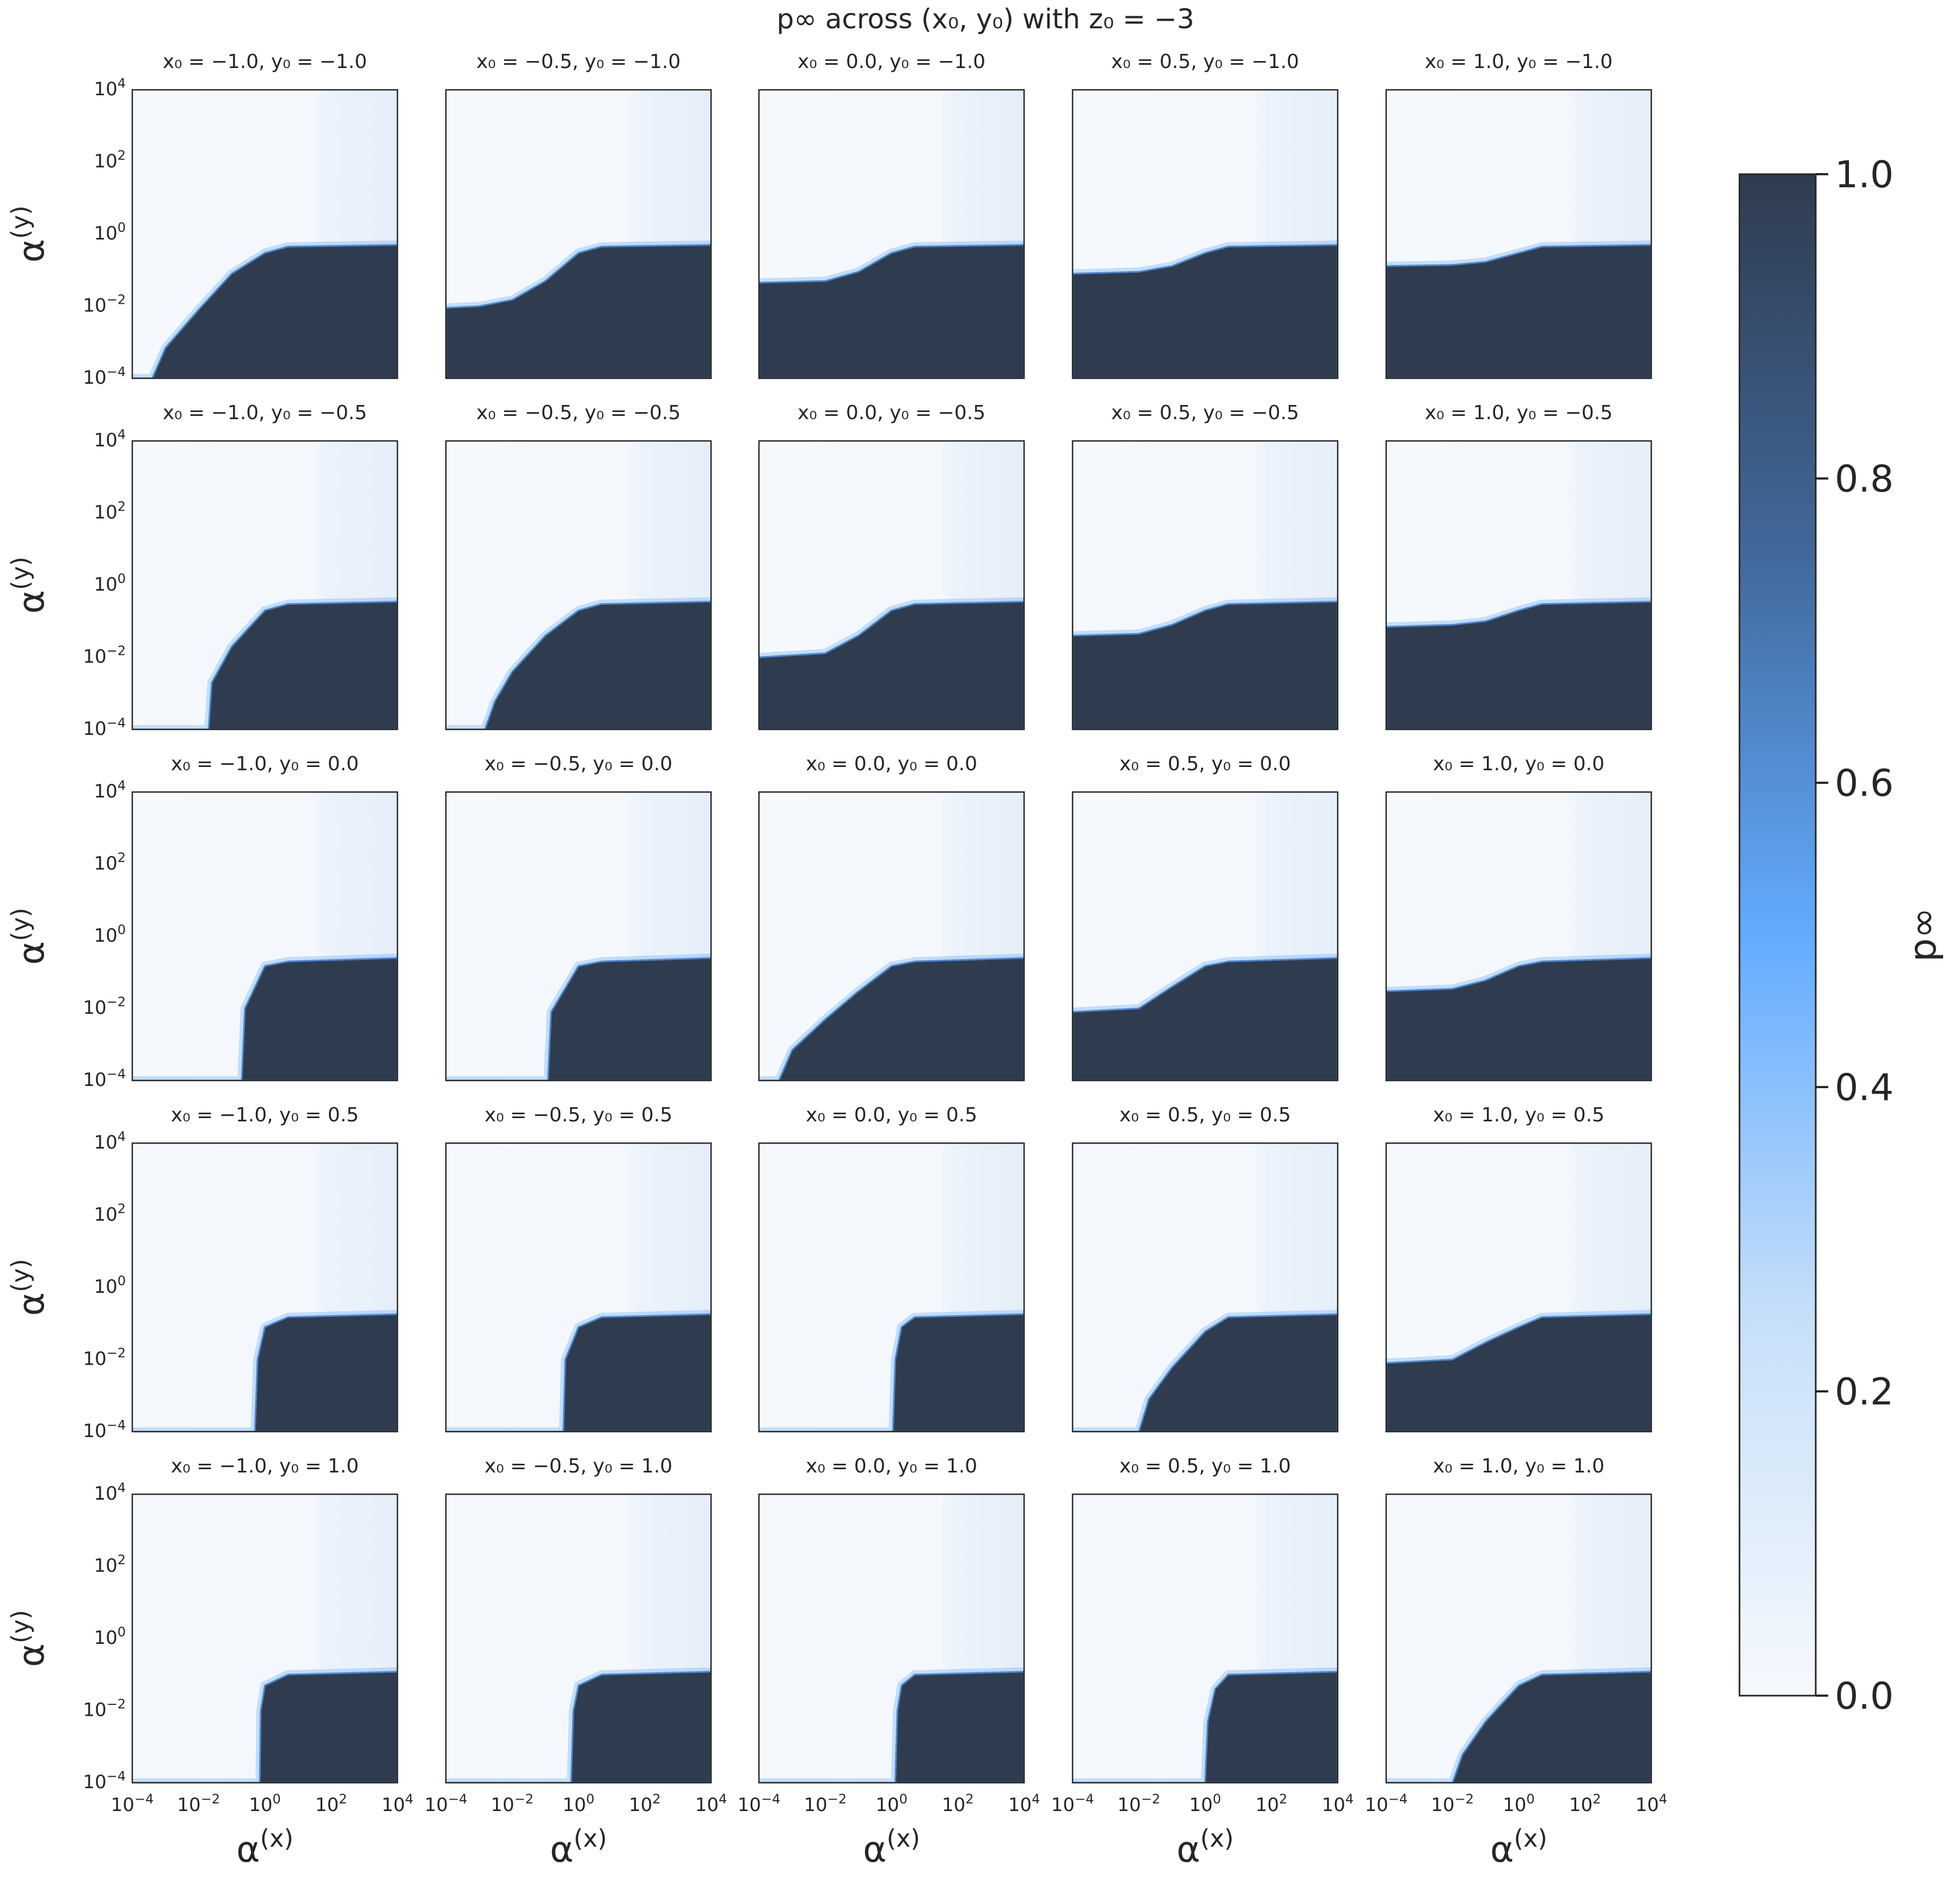 This screenshot has height=1878, width=1960. What do you see at coordinates (1516, 1662) in the screenshot?
I see `heatmap-panel-r5-c5: x₀ = 1.0, y₀ = 1.0 10−4 10−2 100 102 104 α(x)` at bounding box center [1516, 1662].